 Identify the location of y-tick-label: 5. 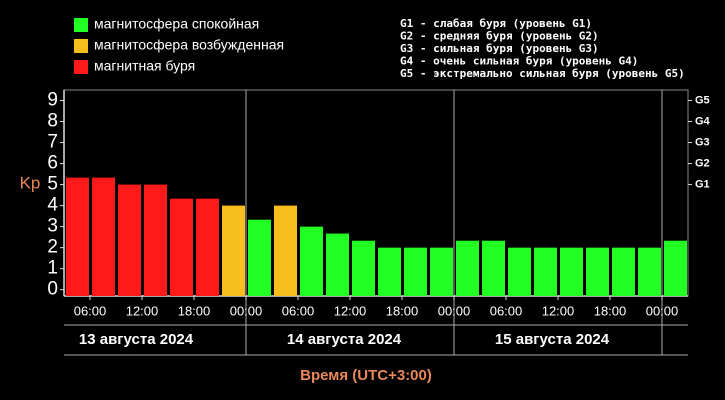
(52, 184).